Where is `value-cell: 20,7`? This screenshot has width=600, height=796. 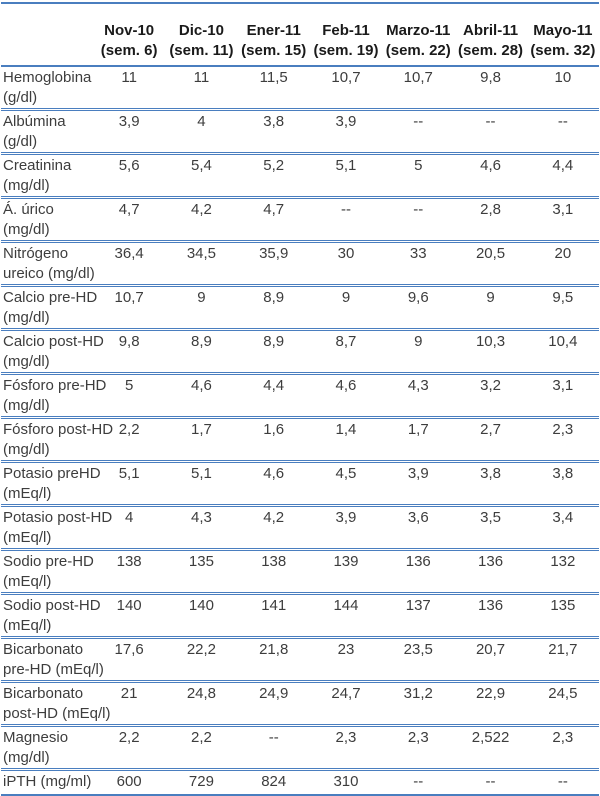
value-cell: 20,7 is located at coordinates (490, 659).